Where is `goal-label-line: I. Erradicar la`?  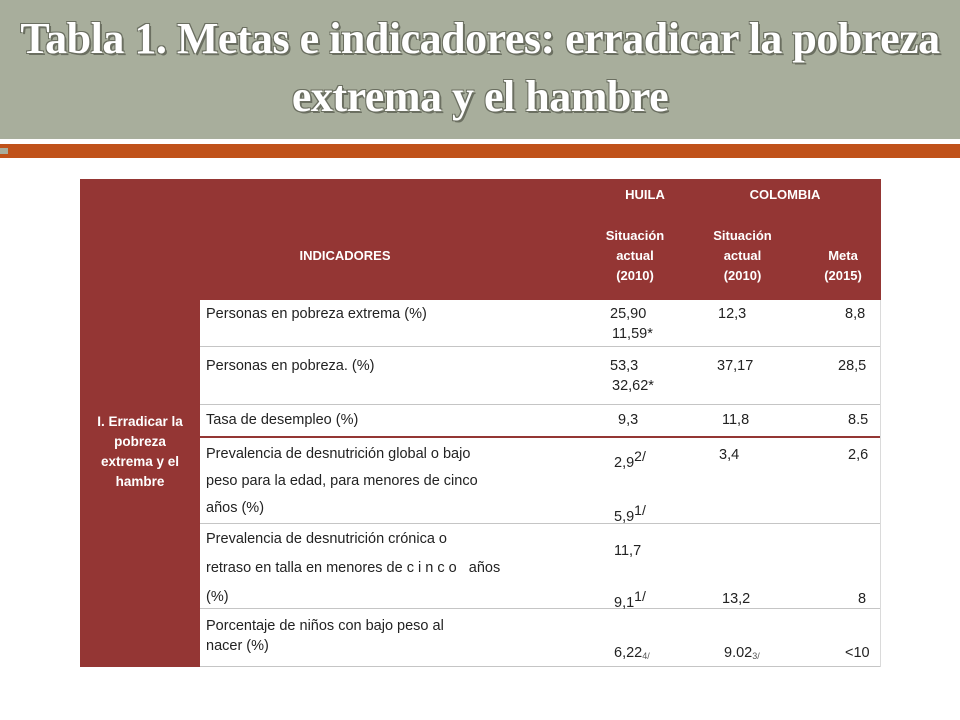 goal-label-line: I. Erradicar la is located at coordinates (140, 421).